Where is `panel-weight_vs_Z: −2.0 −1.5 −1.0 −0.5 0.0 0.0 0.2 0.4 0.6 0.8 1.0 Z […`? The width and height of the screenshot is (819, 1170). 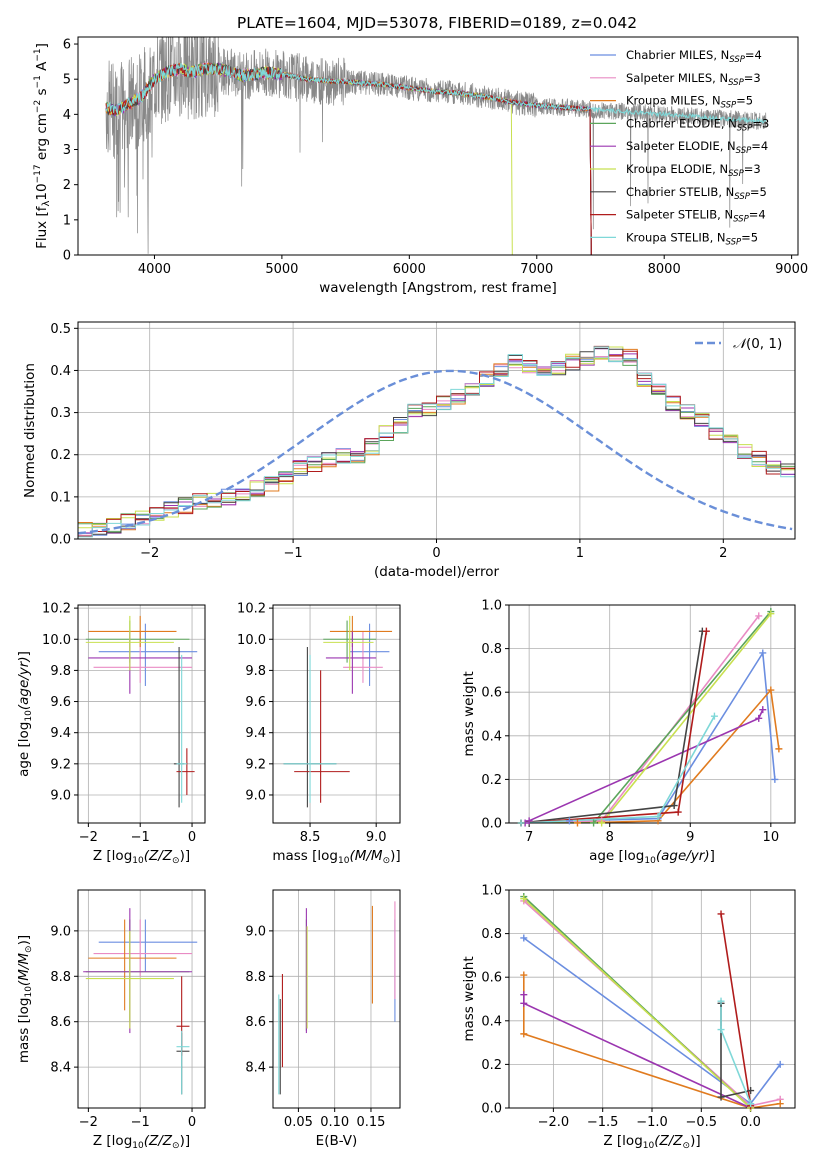
panel-weight_vs_Z: −2.0 −1.5 −1.0 −0.5 0.0 0.0 0.2 0.4 0.6 0.8 1.0 Z [… is located at coordinates (628, 1017).